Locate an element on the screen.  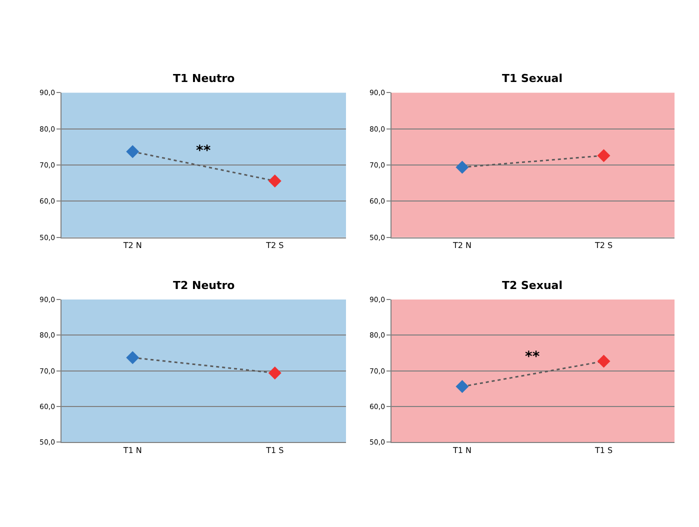
chart-title: T1 Sexual is located at coordinates (532, 78).